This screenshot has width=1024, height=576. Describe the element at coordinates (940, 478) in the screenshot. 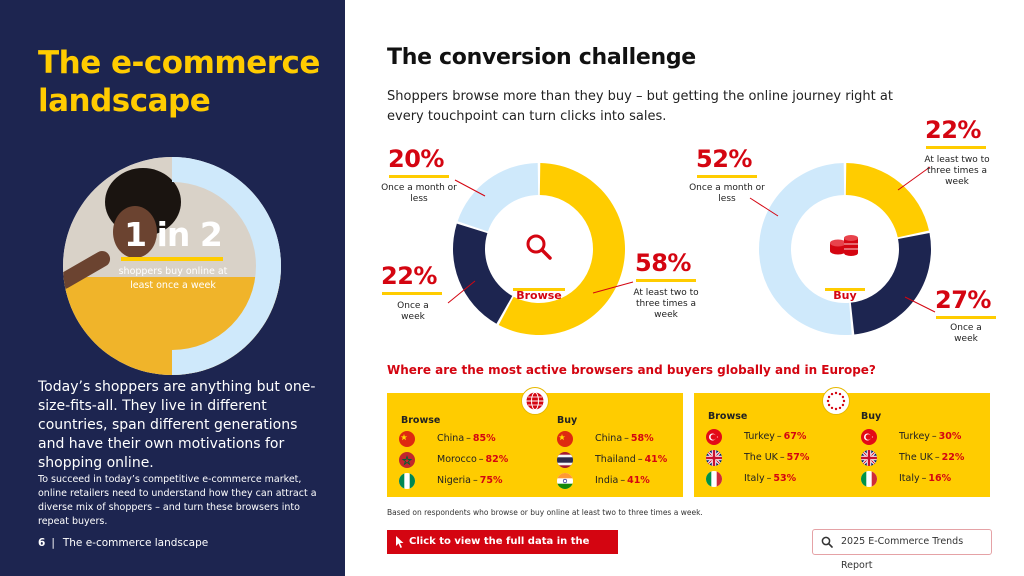

I see `country-percent: 16%` at that location.